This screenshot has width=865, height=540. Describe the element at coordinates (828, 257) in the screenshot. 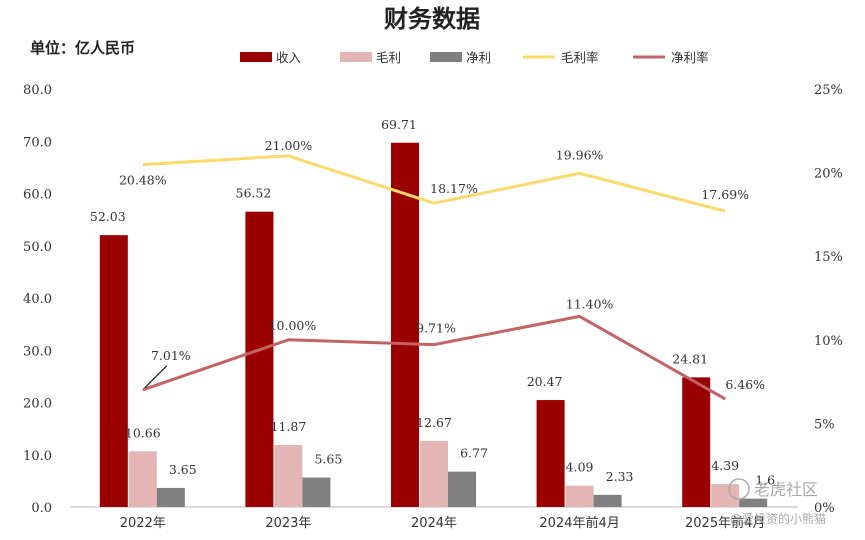

I see `right-axis-tick-label: 15%` at that location.